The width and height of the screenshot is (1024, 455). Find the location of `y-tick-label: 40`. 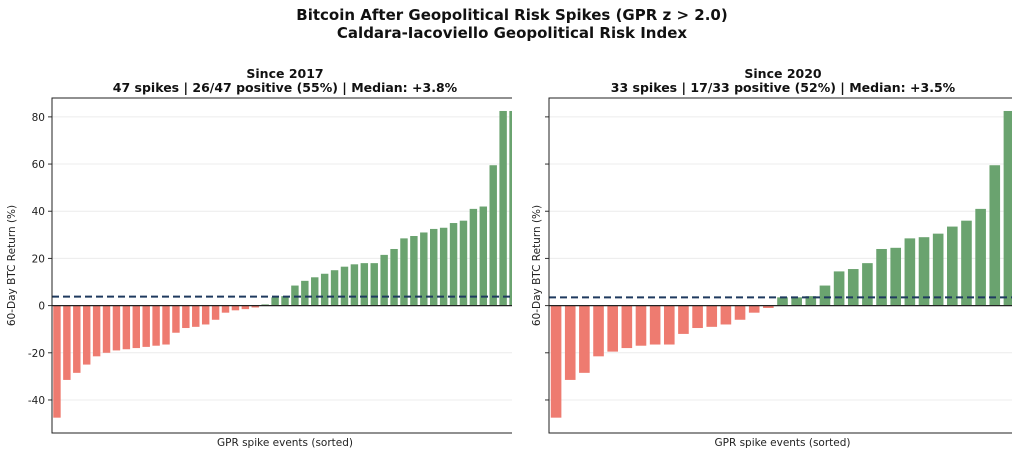

y-tick-label: 40 is located at coordinates (38, 212).